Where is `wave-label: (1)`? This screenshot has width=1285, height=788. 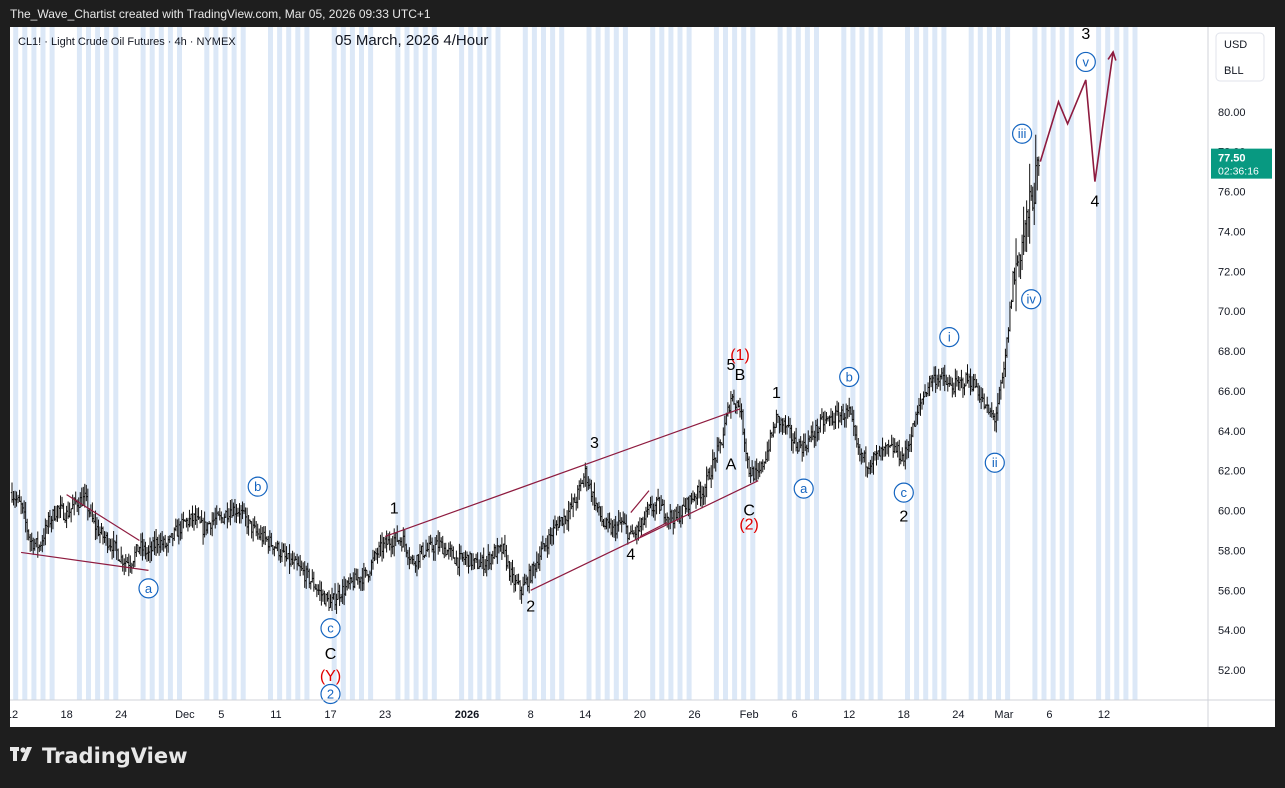 wave-label: (1) is located at coordinates (740, 355).